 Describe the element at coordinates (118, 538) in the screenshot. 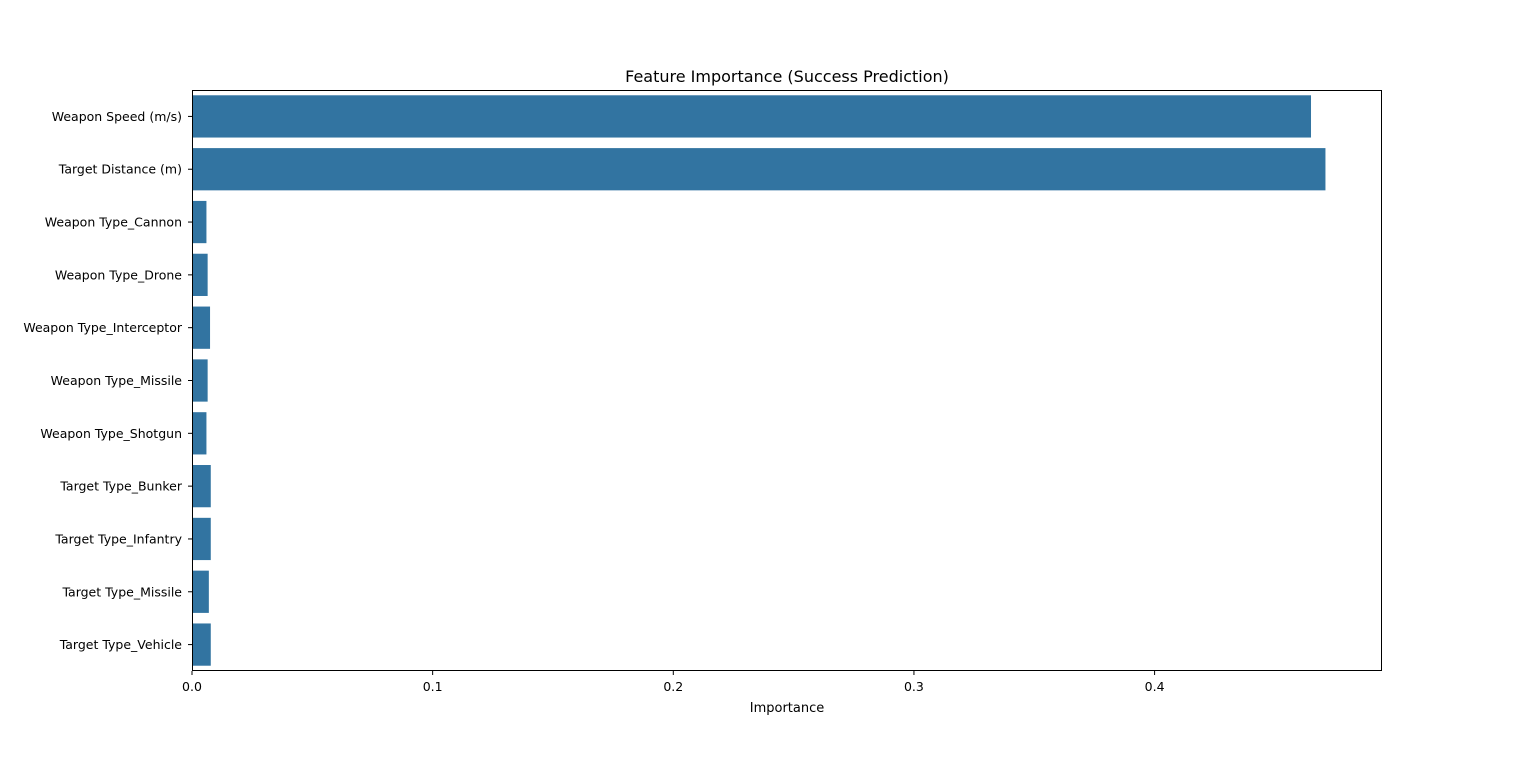

I see `y-tick-label: Target Type_Infantry` at that location.